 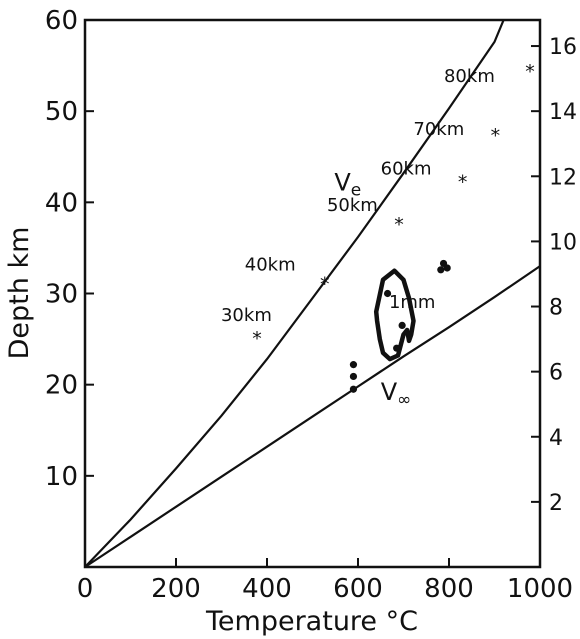 What do you see at coordinates (176, 589) in the screenshot?
I see `x-tick-label: 200` at bounding box center [176, 589].